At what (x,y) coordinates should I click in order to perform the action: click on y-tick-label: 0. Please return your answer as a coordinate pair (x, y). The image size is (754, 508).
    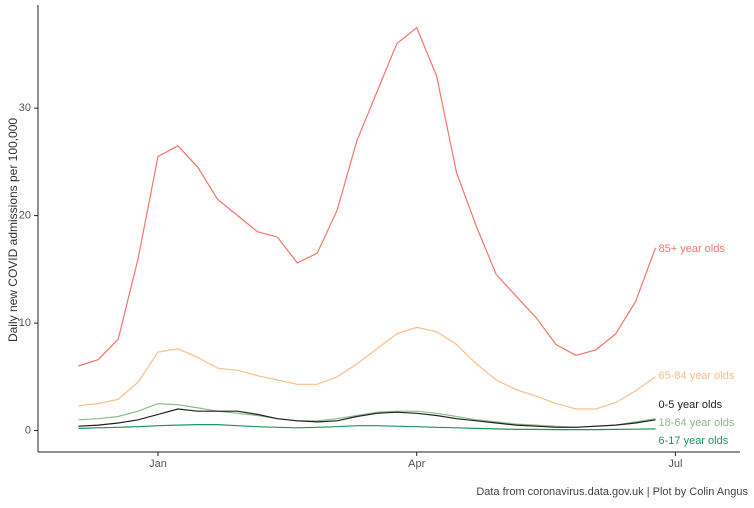
    Looking at the image, I should click on (28, 430).